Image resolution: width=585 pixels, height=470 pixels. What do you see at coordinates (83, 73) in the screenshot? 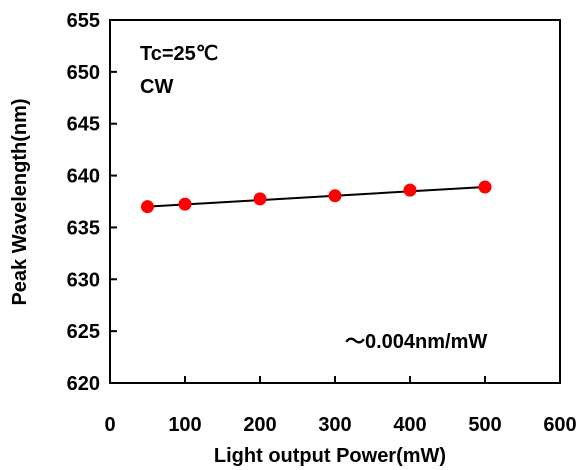
I see `y-tick-label: 650` at bounding box center [83, 73].